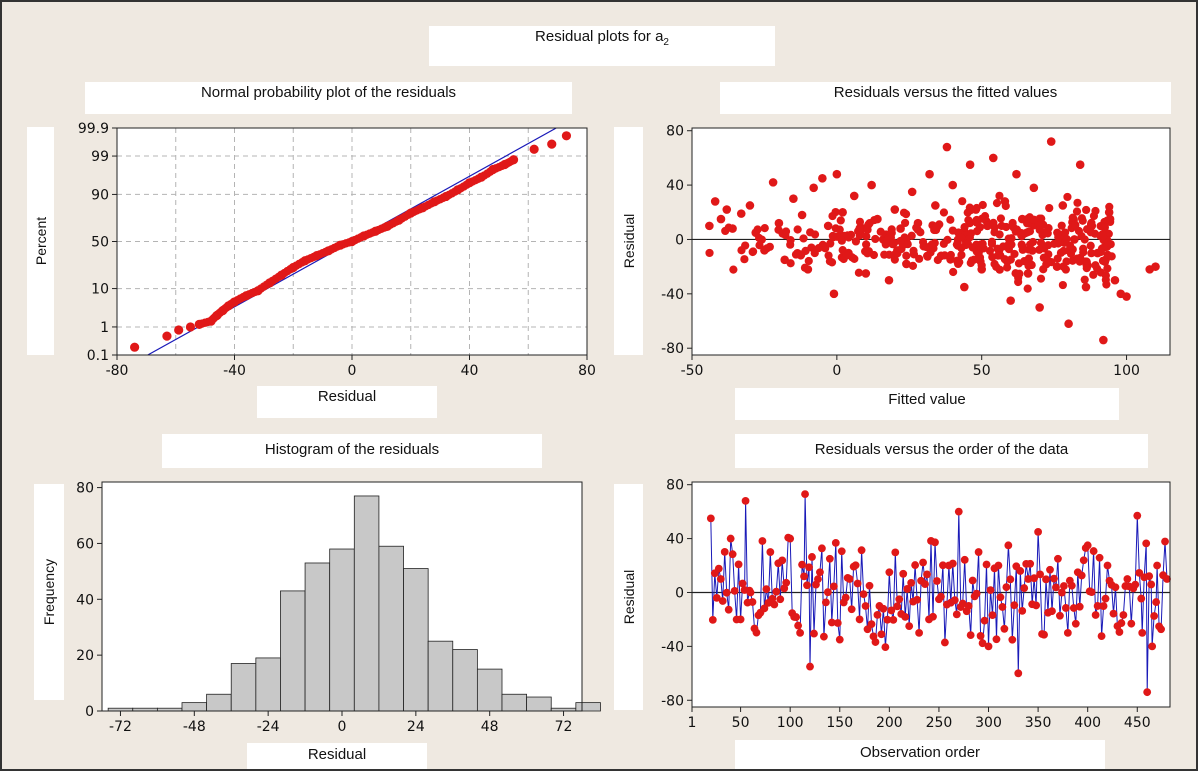 The image size is (1198, 771). What do you see at coordinates (49, 592) in the screenshot?
I see `histogram-ylabel-text: Frequency` at bounding box center [49, 592].